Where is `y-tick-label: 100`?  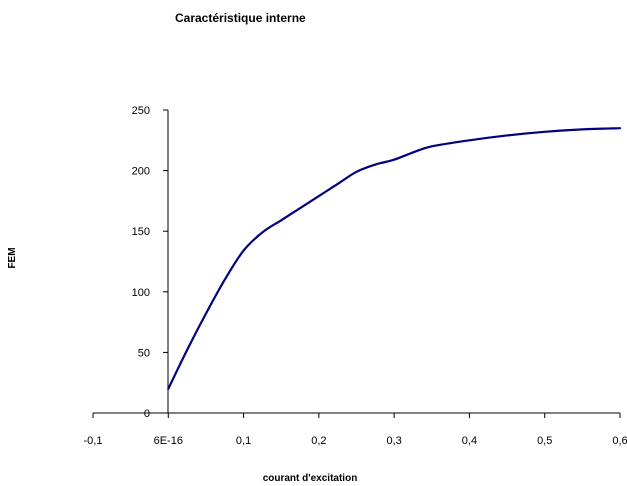
y-tick-label: 100 is located at coordinates (141, 293).